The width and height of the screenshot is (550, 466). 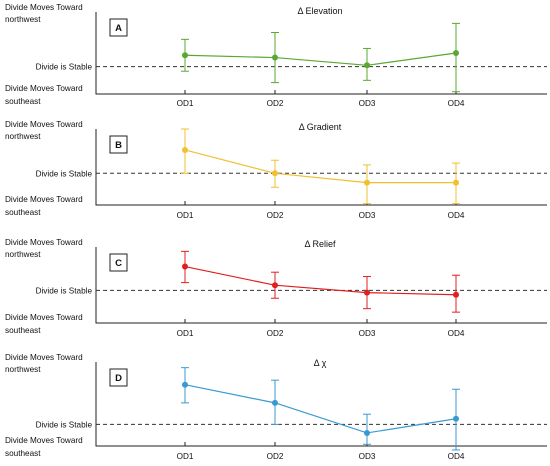 I want to click on panel-label: B, so click(x=118, y=145).